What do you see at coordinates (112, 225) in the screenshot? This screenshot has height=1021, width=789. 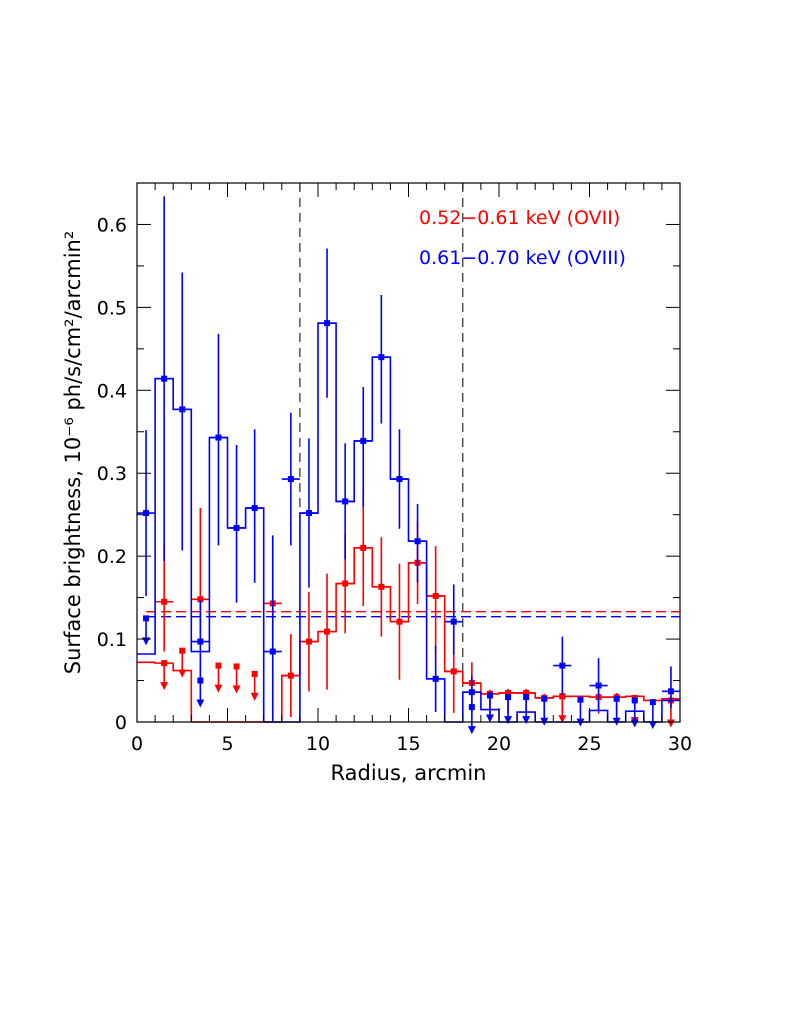 I see `y-tick-label: 0.6` at bounding box center [112, 225].